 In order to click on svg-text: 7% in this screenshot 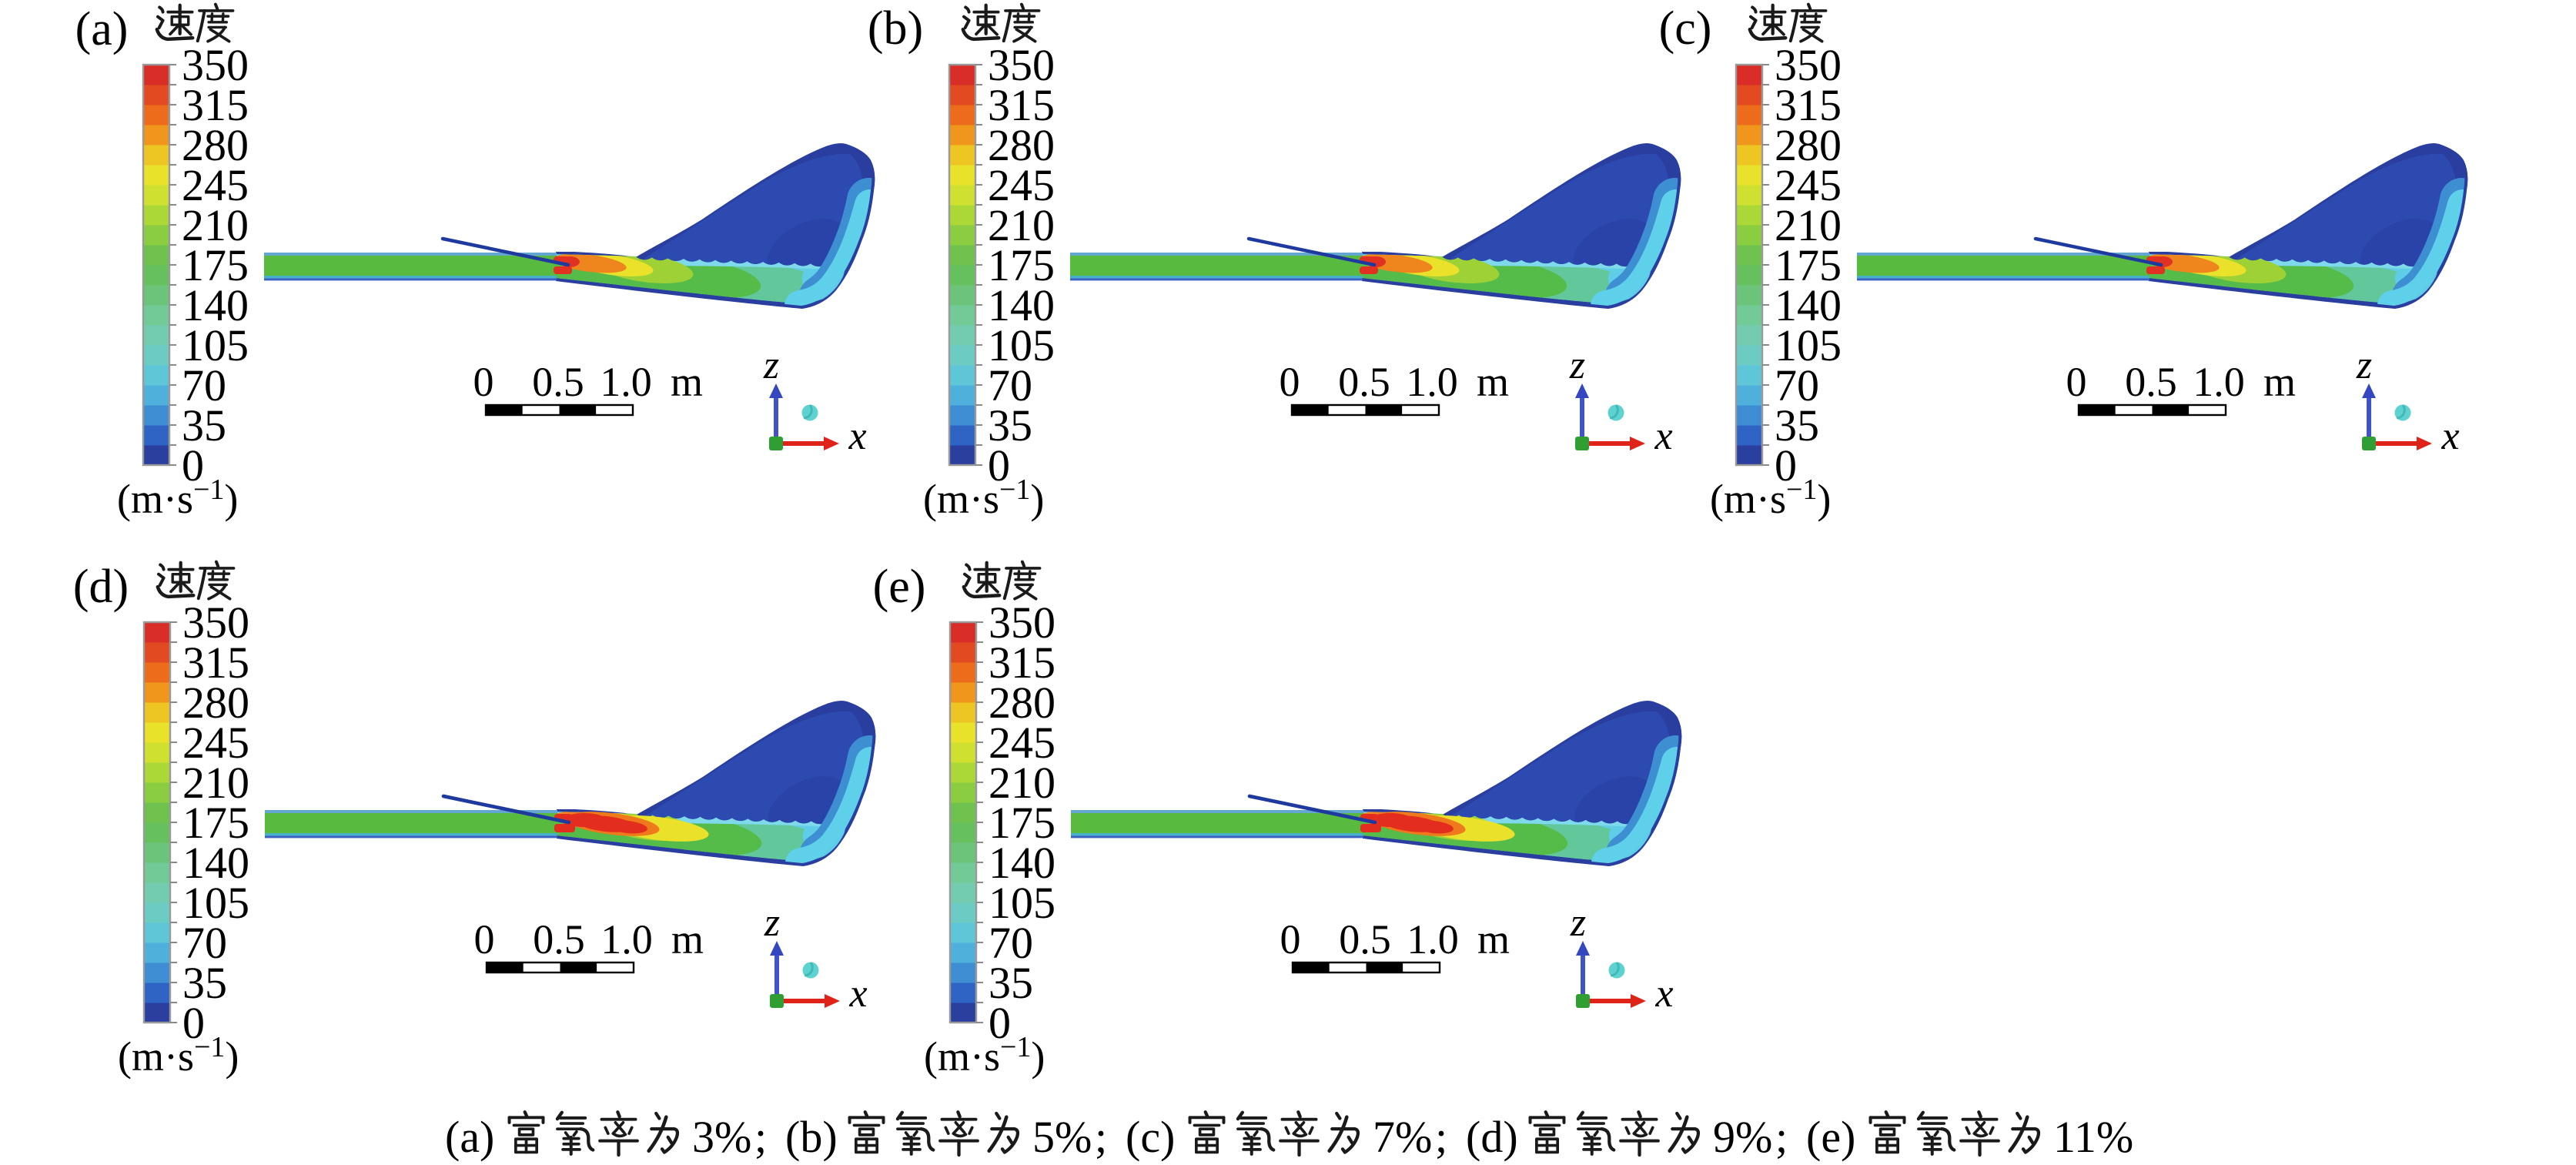, I will do `click(1402, 1137)`.